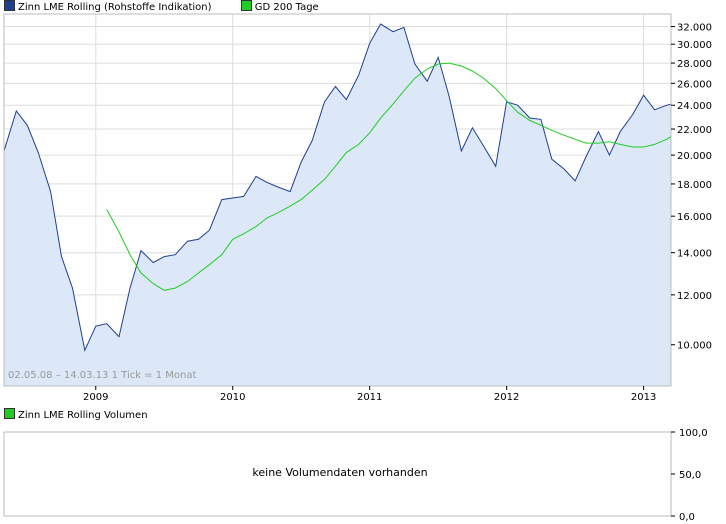  I want to click on x-tick-label: 2011, so click(369, 397).